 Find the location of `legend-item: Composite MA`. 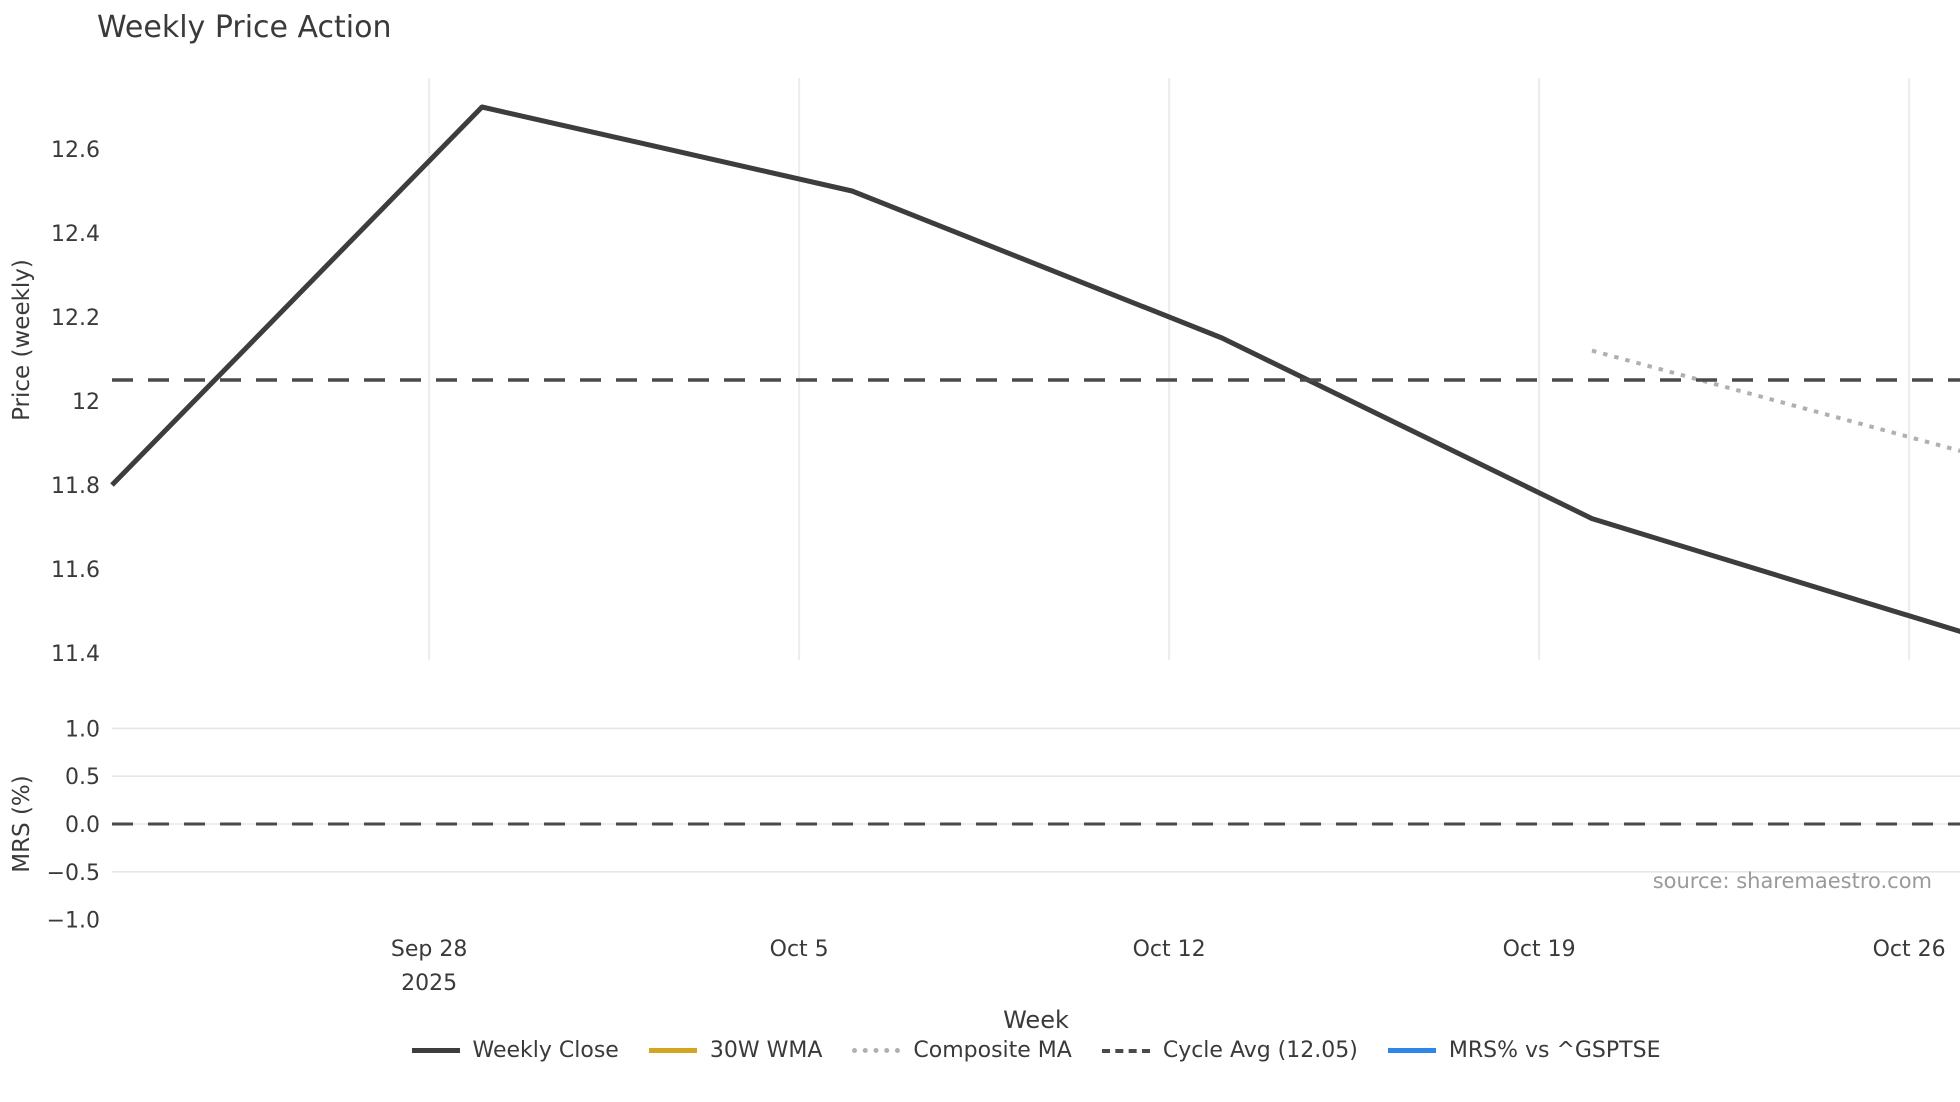

legend-item: Composite MA is located at coordinates (962, 1050).